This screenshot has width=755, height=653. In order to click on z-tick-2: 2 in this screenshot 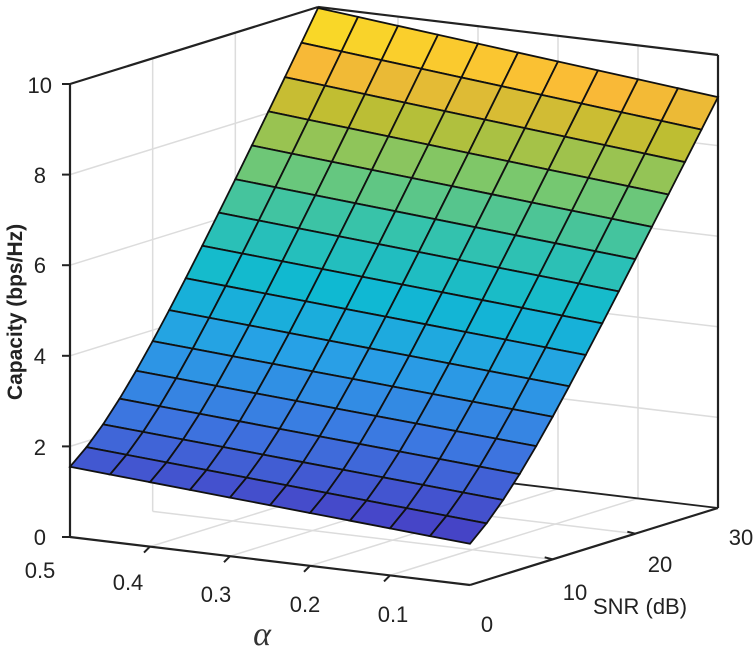, I will do `click(40, 447)`.